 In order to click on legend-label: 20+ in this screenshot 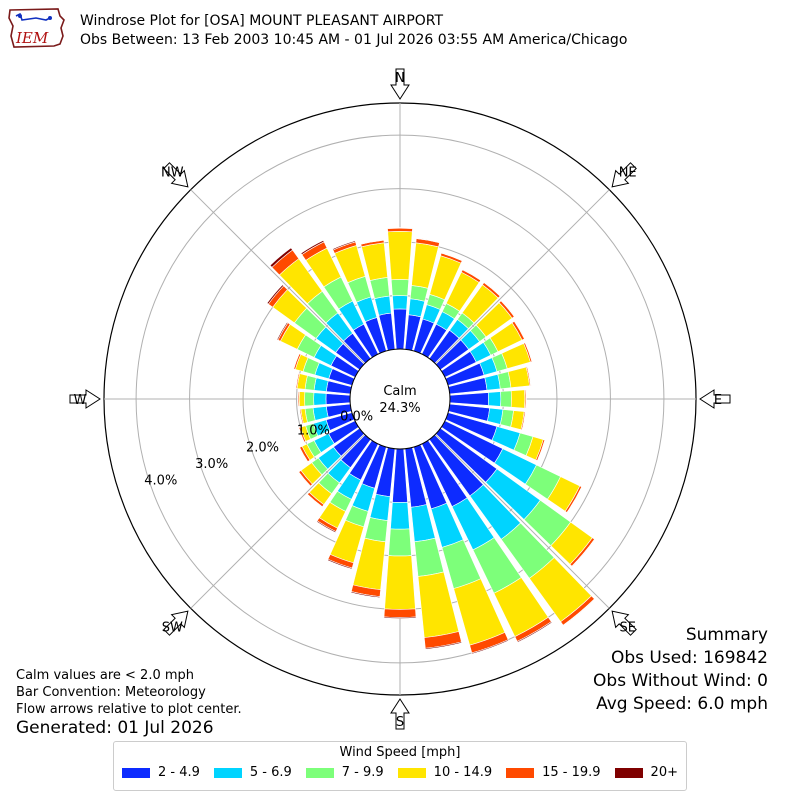, I will do `click(664, 772)`.